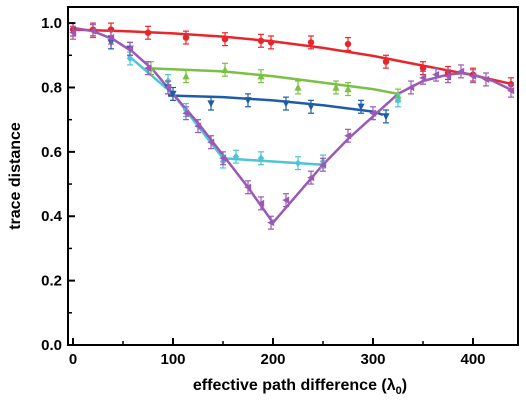 The width and height of the screenshot is (526, 400). Describe the element at coordinates (172, 359) in the screenshot. I see `x-tick-label: 100` at that location.